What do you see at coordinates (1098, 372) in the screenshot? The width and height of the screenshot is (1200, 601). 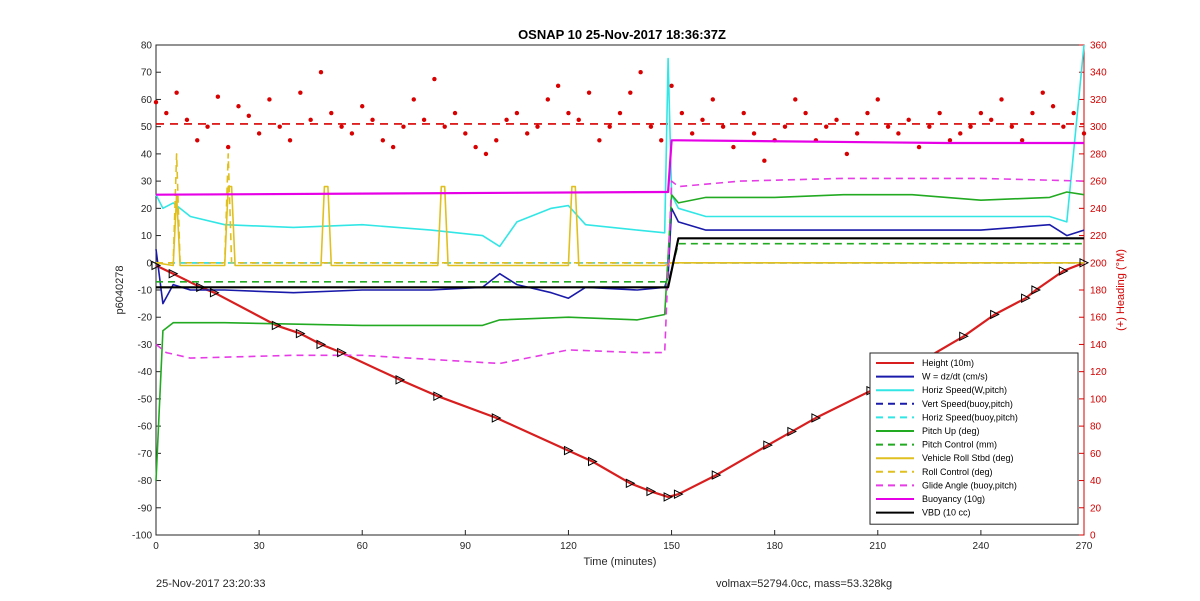 I see `y2-tick-label-12: 120` at bounding box center [1098, 372].